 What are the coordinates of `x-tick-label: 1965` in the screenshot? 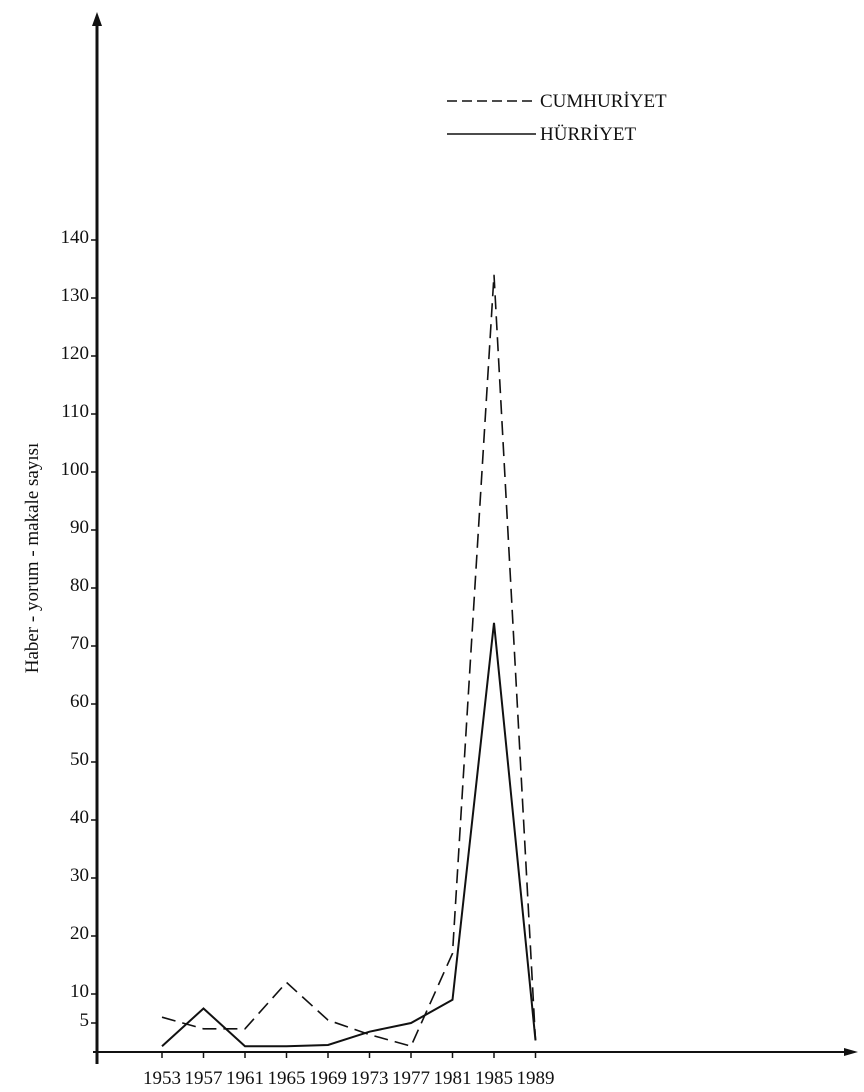 It's located at (287, 1078).